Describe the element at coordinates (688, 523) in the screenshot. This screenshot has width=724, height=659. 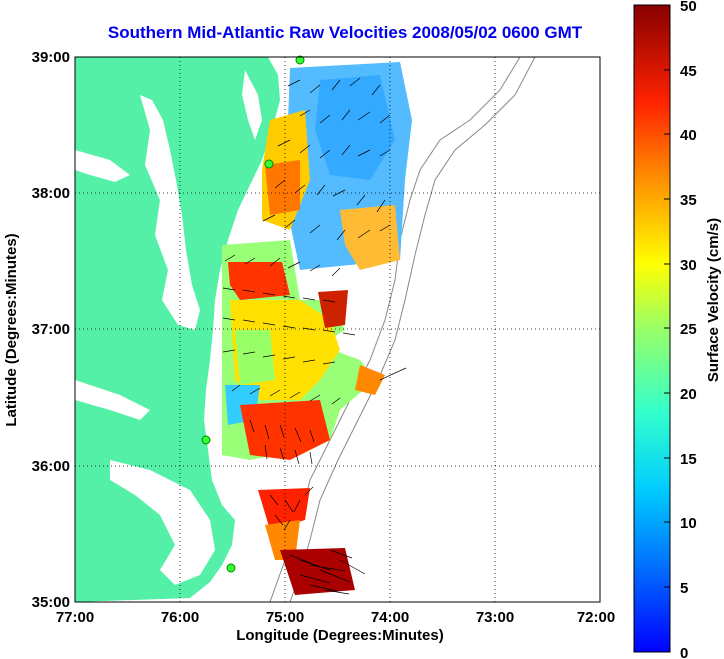
I see `colorbar-tick-label: 10` at that location.